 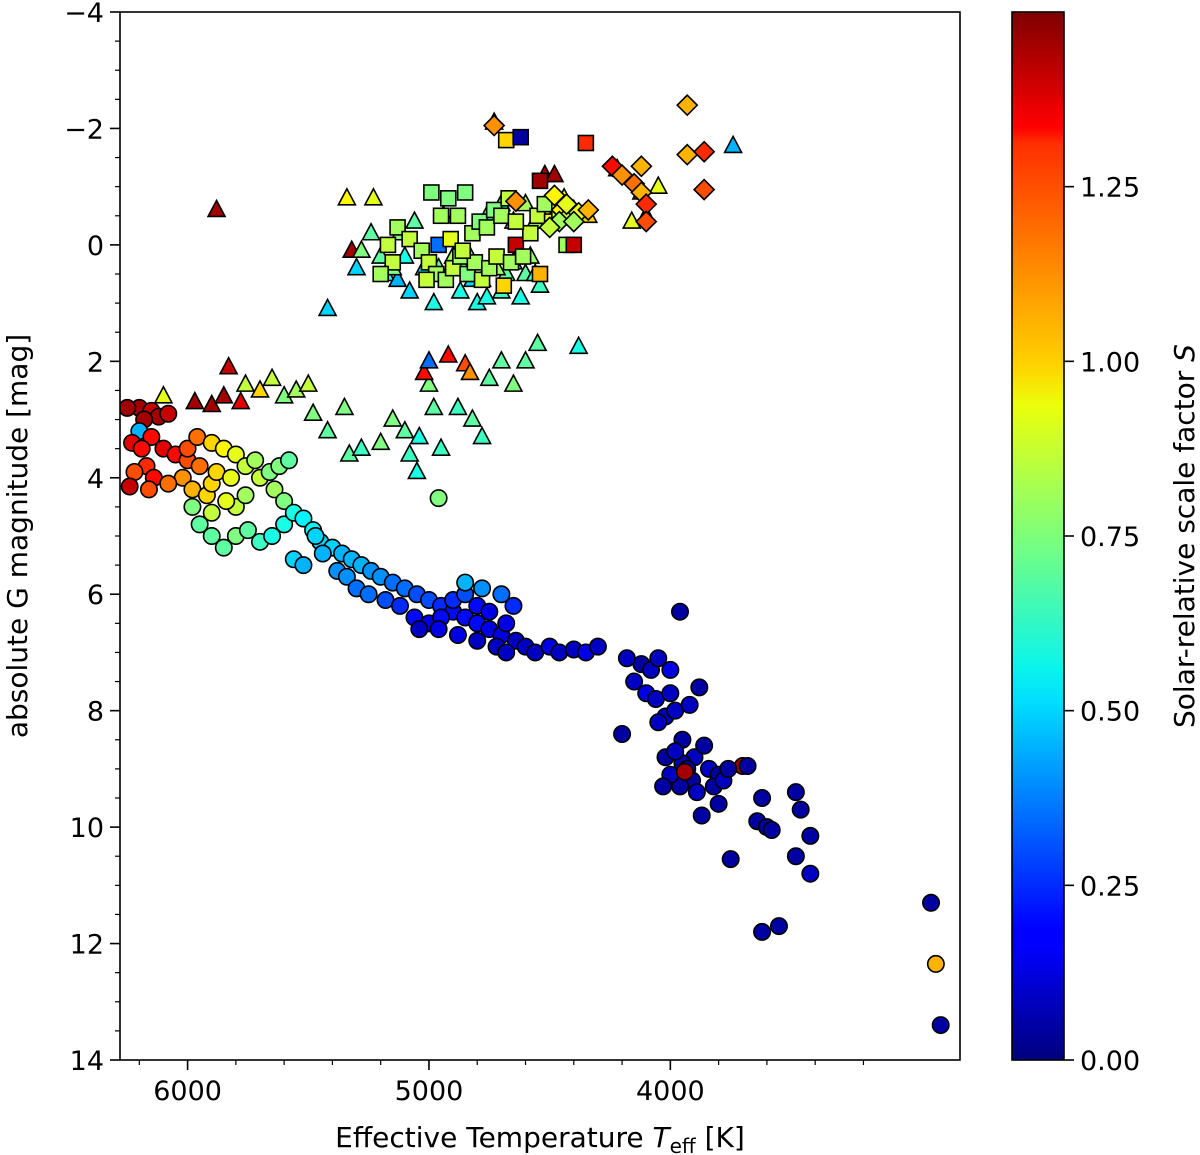 I want to click on y-tick-label: 12, so click(x=87, y=945).